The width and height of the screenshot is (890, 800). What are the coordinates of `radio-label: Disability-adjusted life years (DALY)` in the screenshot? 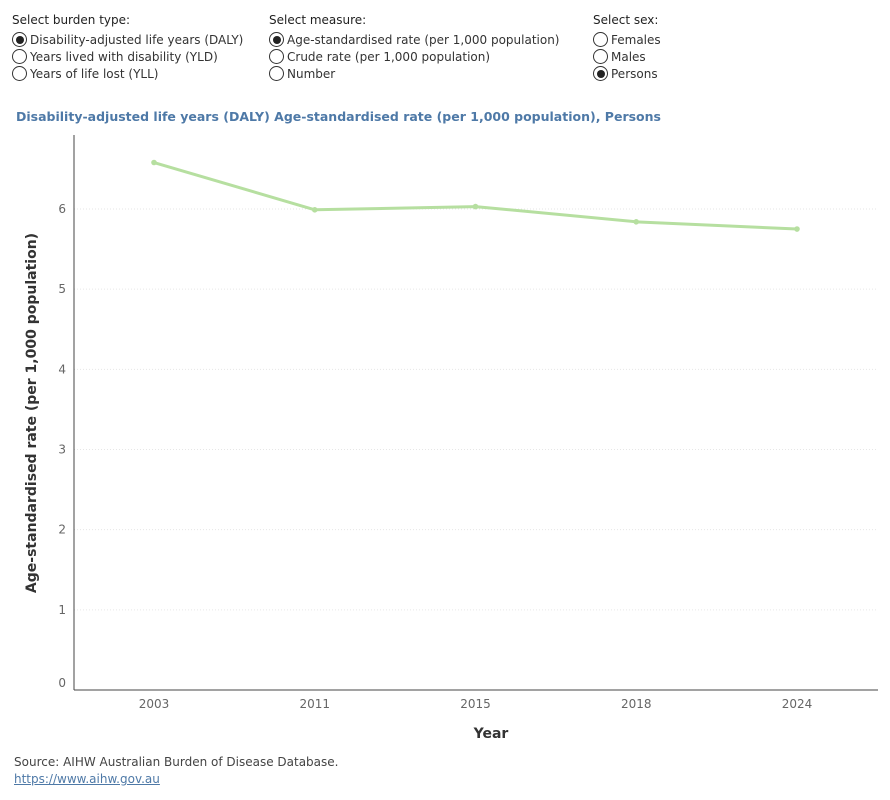 It's located at (137, 39).